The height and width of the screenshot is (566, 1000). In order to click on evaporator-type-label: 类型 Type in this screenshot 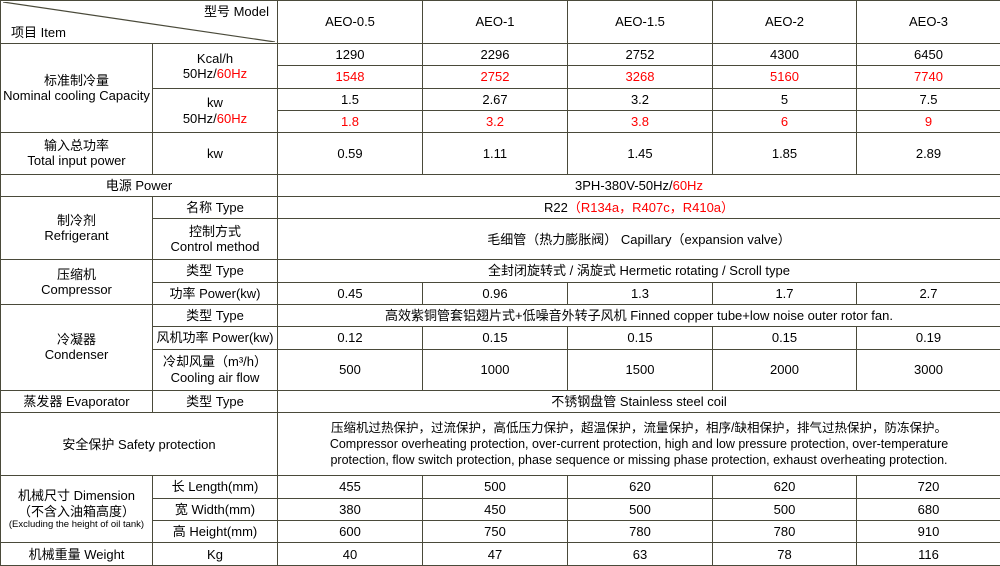, I will do `click(215, 401)`.